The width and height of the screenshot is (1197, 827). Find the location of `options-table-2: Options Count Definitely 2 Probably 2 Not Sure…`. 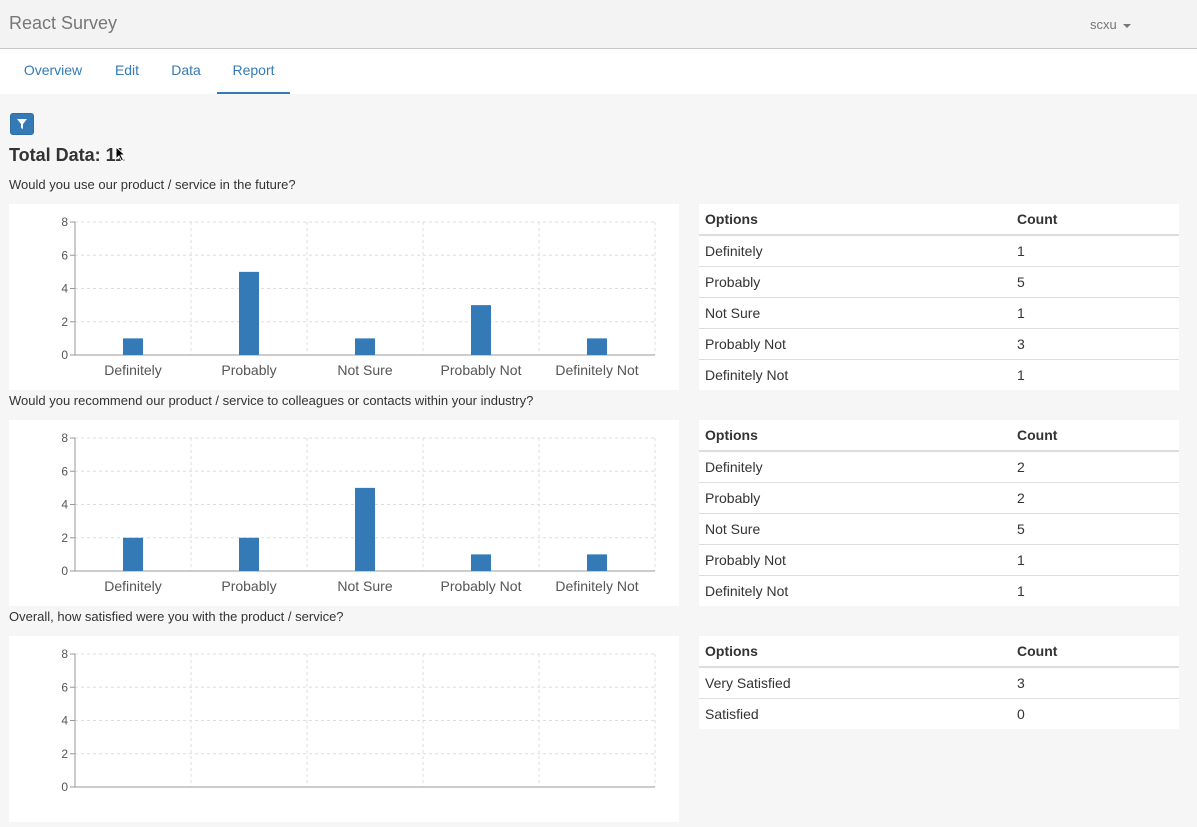

options-table-2: Options Count Definitely 2 Probably 2 Not Sure… is located at coordinates (939, 513).